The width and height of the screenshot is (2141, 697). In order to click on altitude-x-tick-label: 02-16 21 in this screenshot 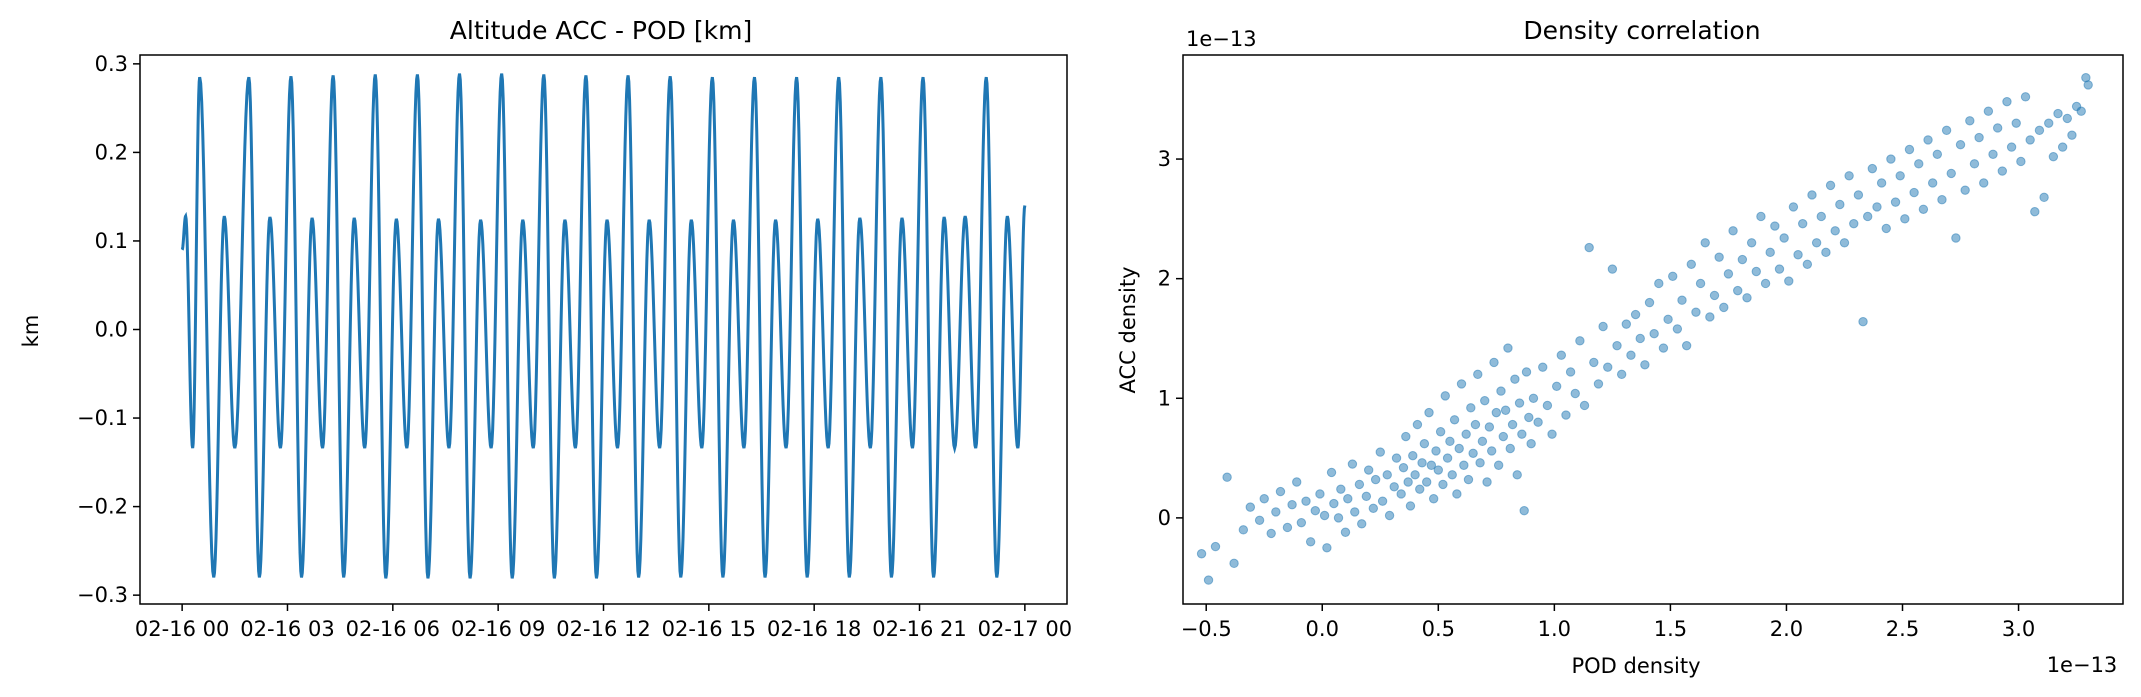, I will do `click(919, 629)`.